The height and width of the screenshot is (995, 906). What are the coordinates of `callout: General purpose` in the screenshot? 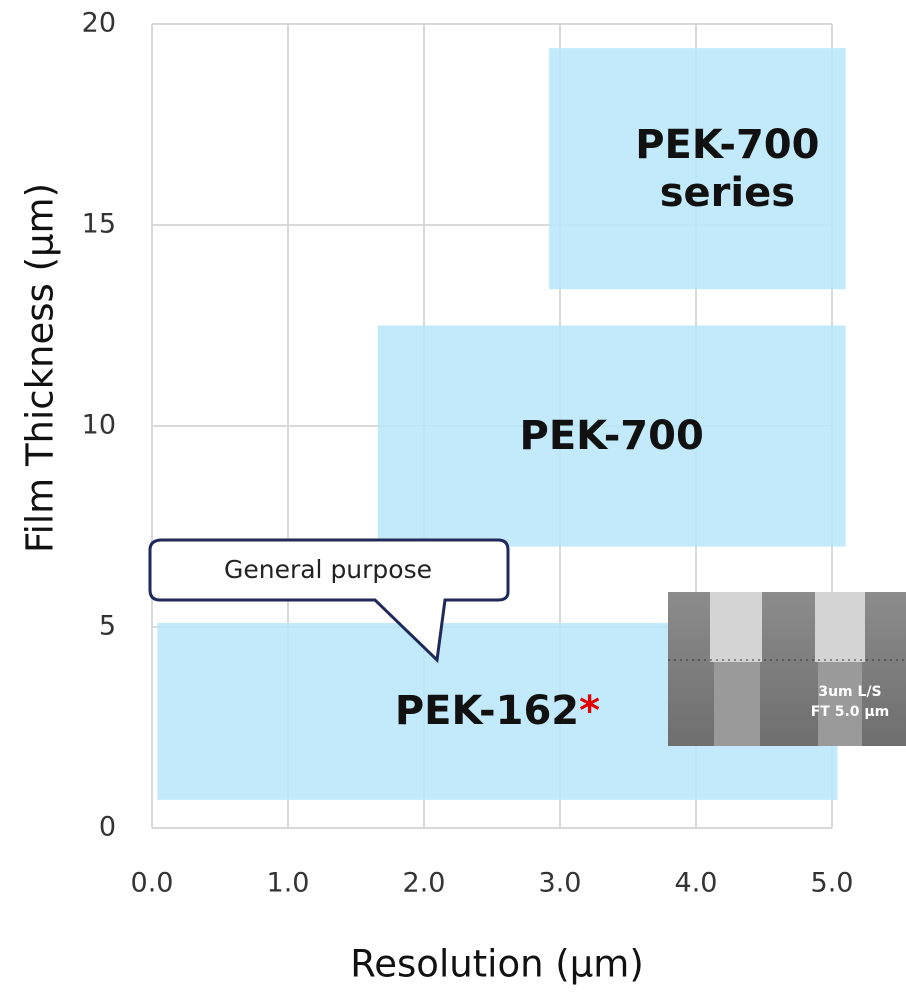 It's located at (329, 601).